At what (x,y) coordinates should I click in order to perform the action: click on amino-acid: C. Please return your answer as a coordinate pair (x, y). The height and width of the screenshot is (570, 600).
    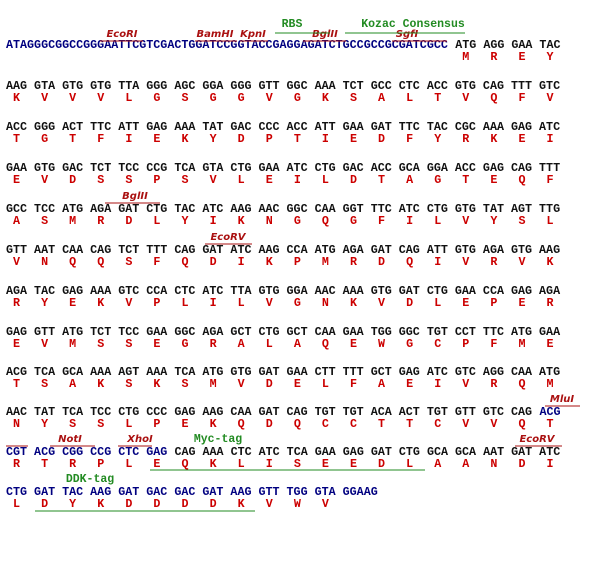
    Looking at the image, I should click on (437, 424).